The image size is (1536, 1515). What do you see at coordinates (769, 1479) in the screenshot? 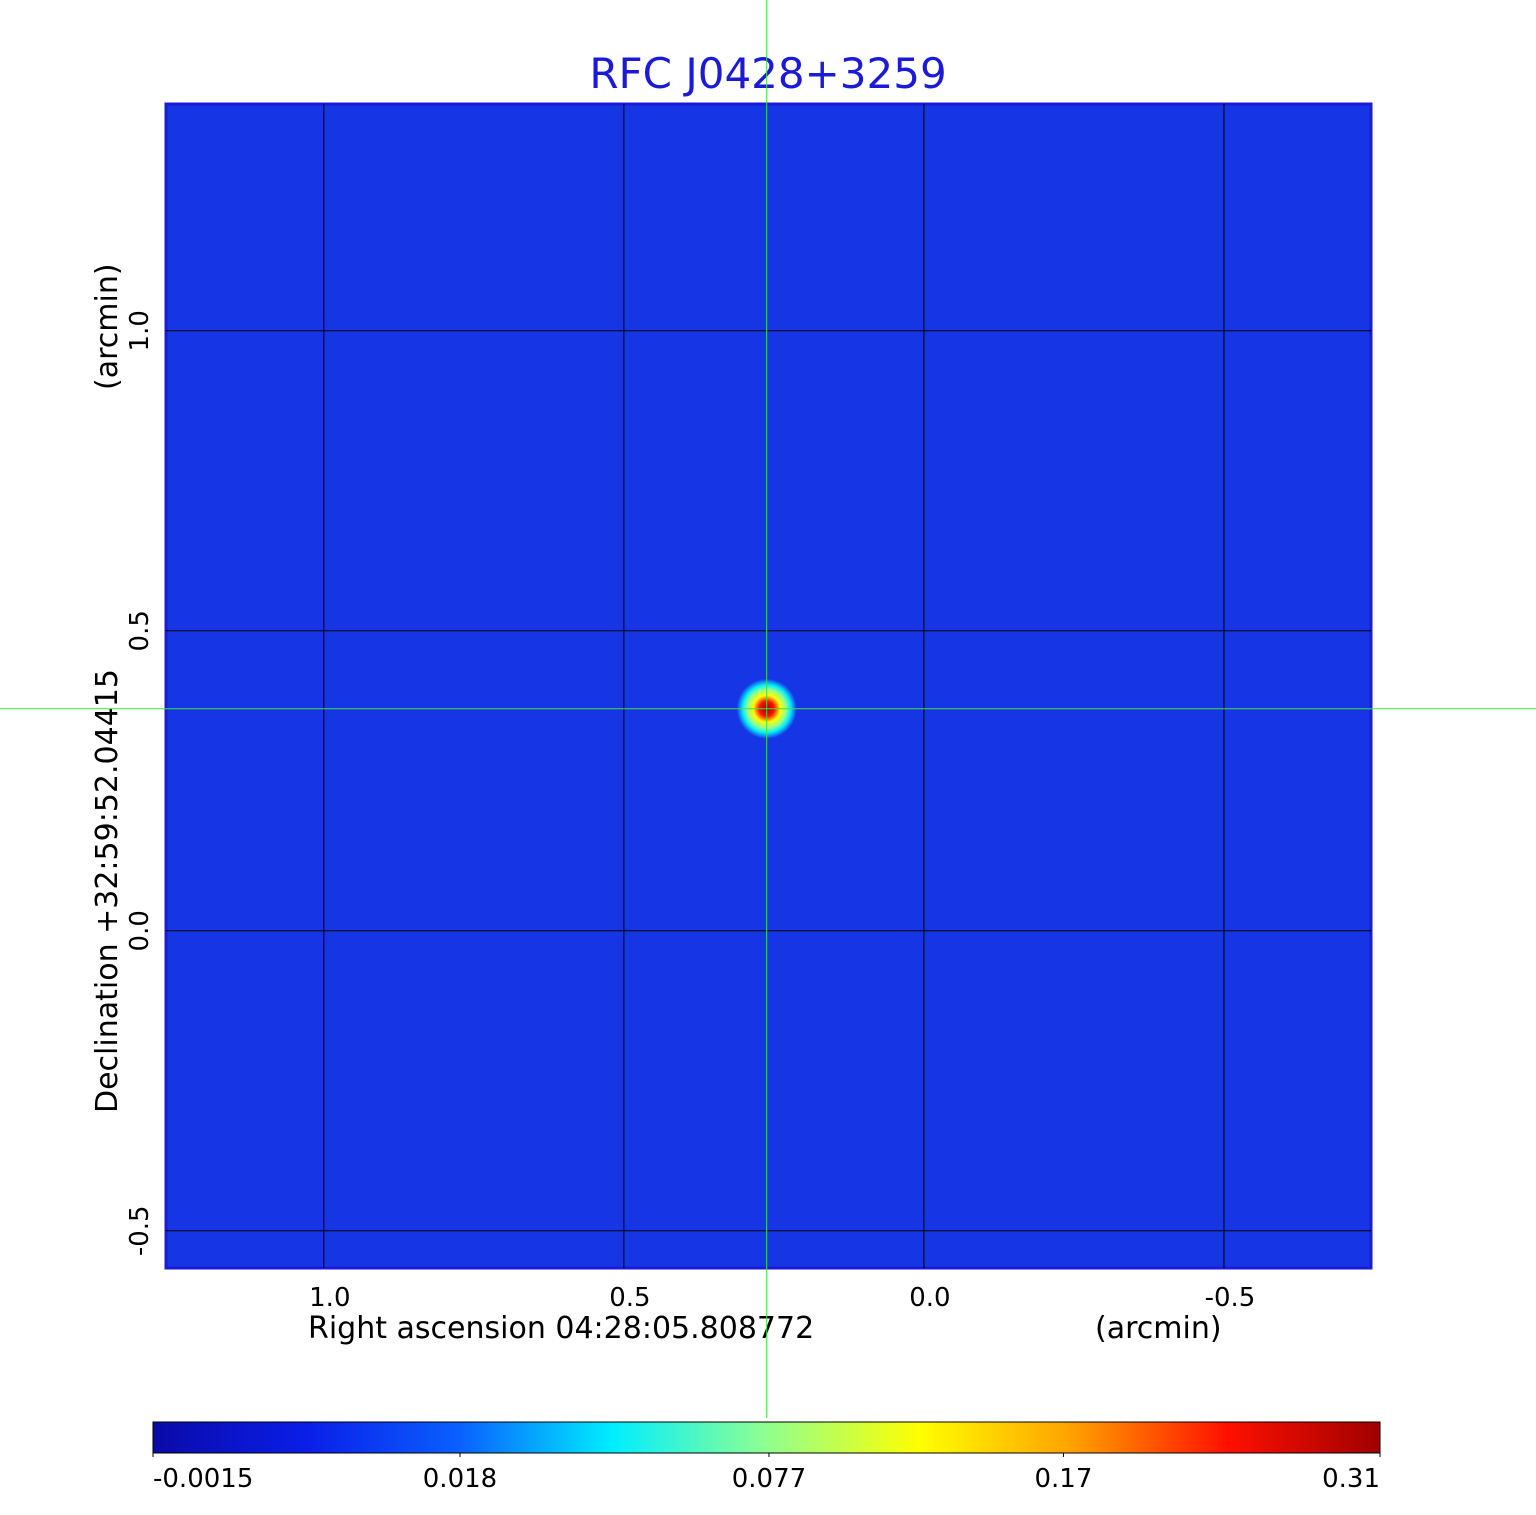
I see `colorbar-tick-label: 0.077` at bounding box center [769, 1479].